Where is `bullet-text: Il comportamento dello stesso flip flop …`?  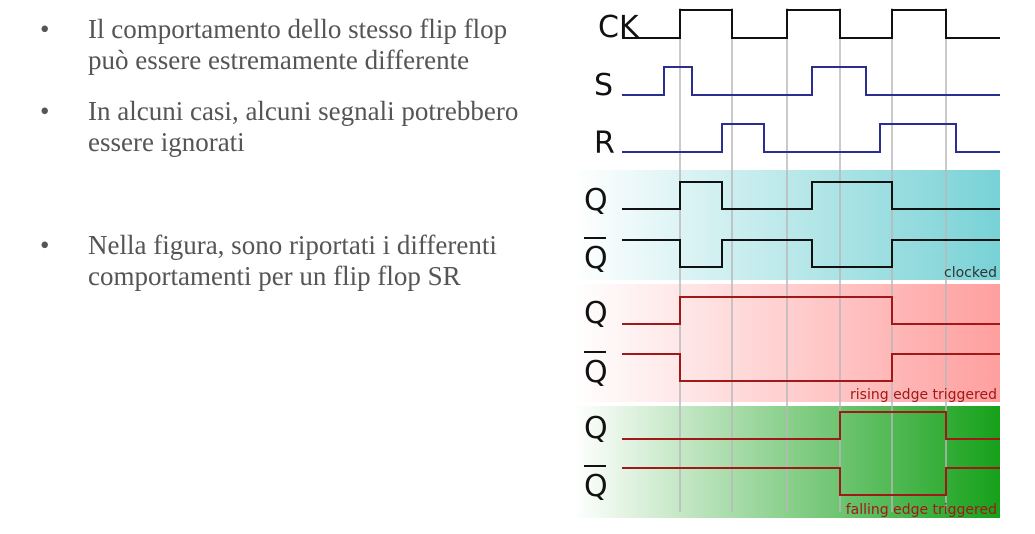 bullet-text: Il comportamento dello stesso flip flop … is located at coordinates (298, 44).